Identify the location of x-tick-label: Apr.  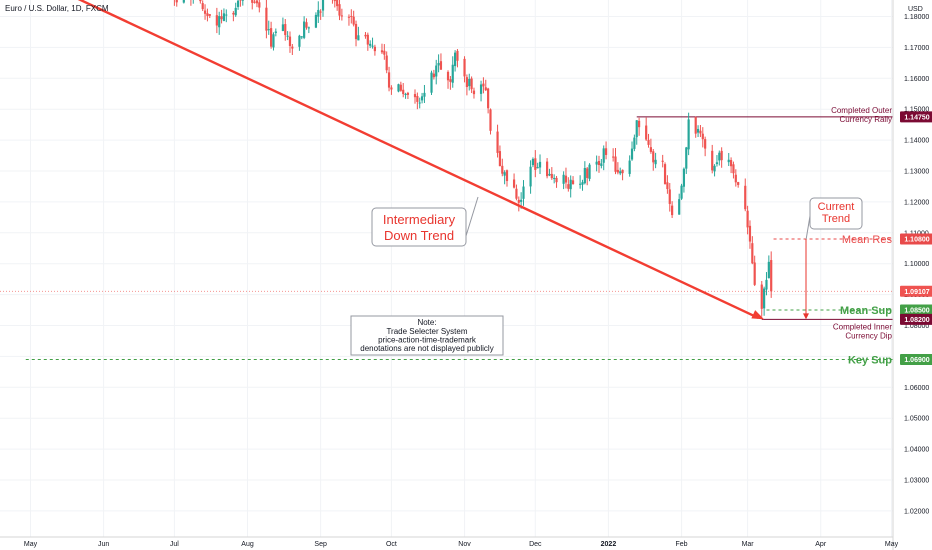
(821, 544).